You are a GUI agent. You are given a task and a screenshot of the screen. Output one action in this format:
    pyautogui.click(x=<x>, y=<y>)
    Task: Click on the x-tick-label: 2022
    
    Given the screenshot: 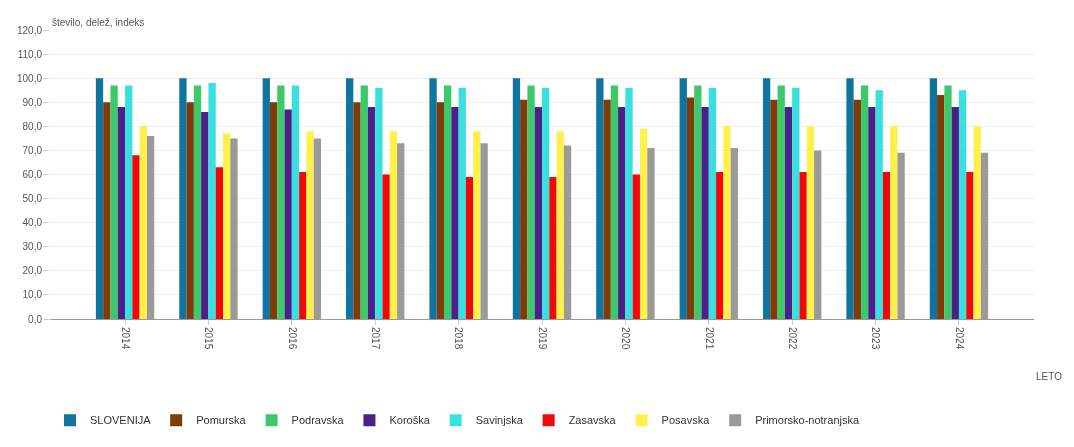 What is the action you would take?
    pyautogui.click(x=792, y=338)
    